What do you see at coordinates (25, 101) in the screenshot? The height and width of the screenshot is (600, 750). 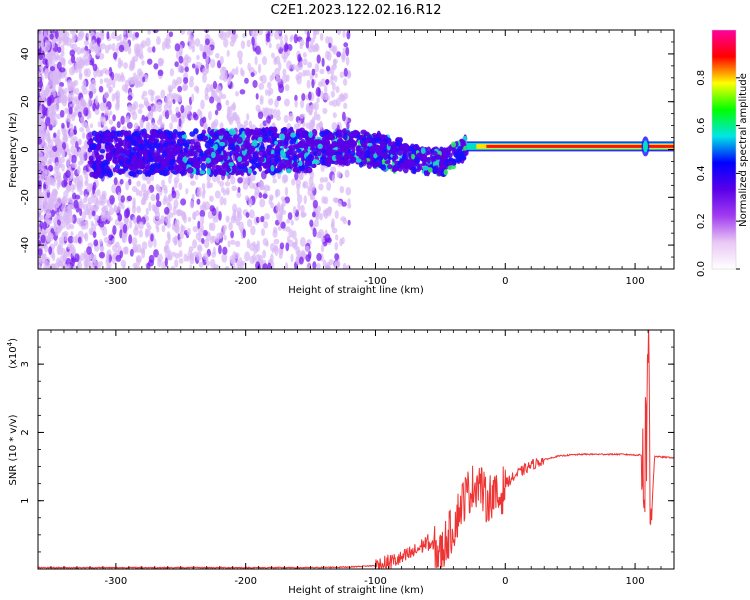 I see `spectrogram-y-tick-label: 20` at bounding box center [25, 101].